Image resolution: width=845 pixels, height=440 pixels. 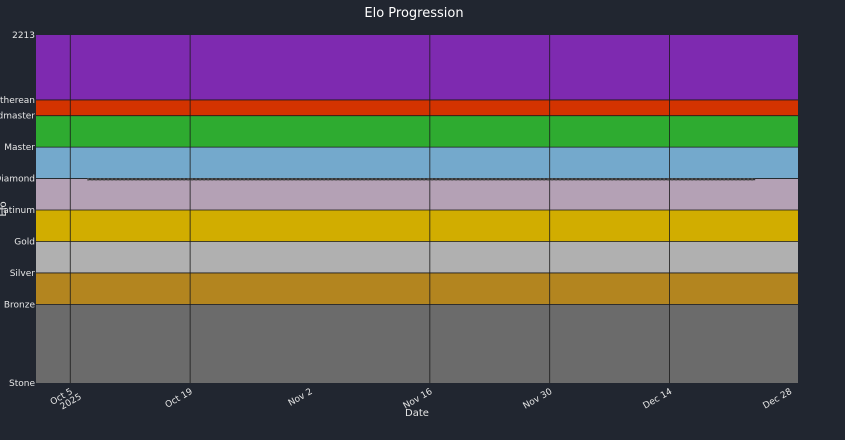 I want to click on rank-band-grandmaster, so click(x=417, y=107).